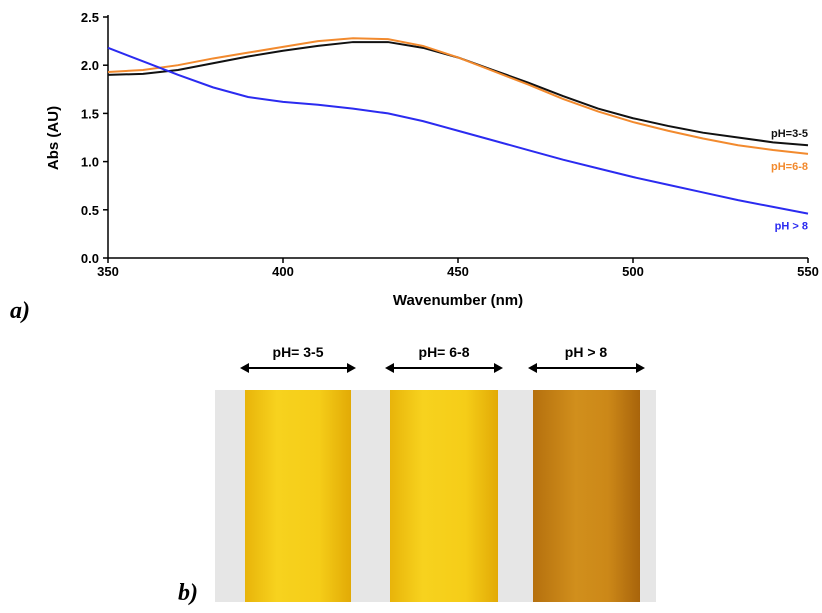  I want to click on arrows, so click(442, 368).